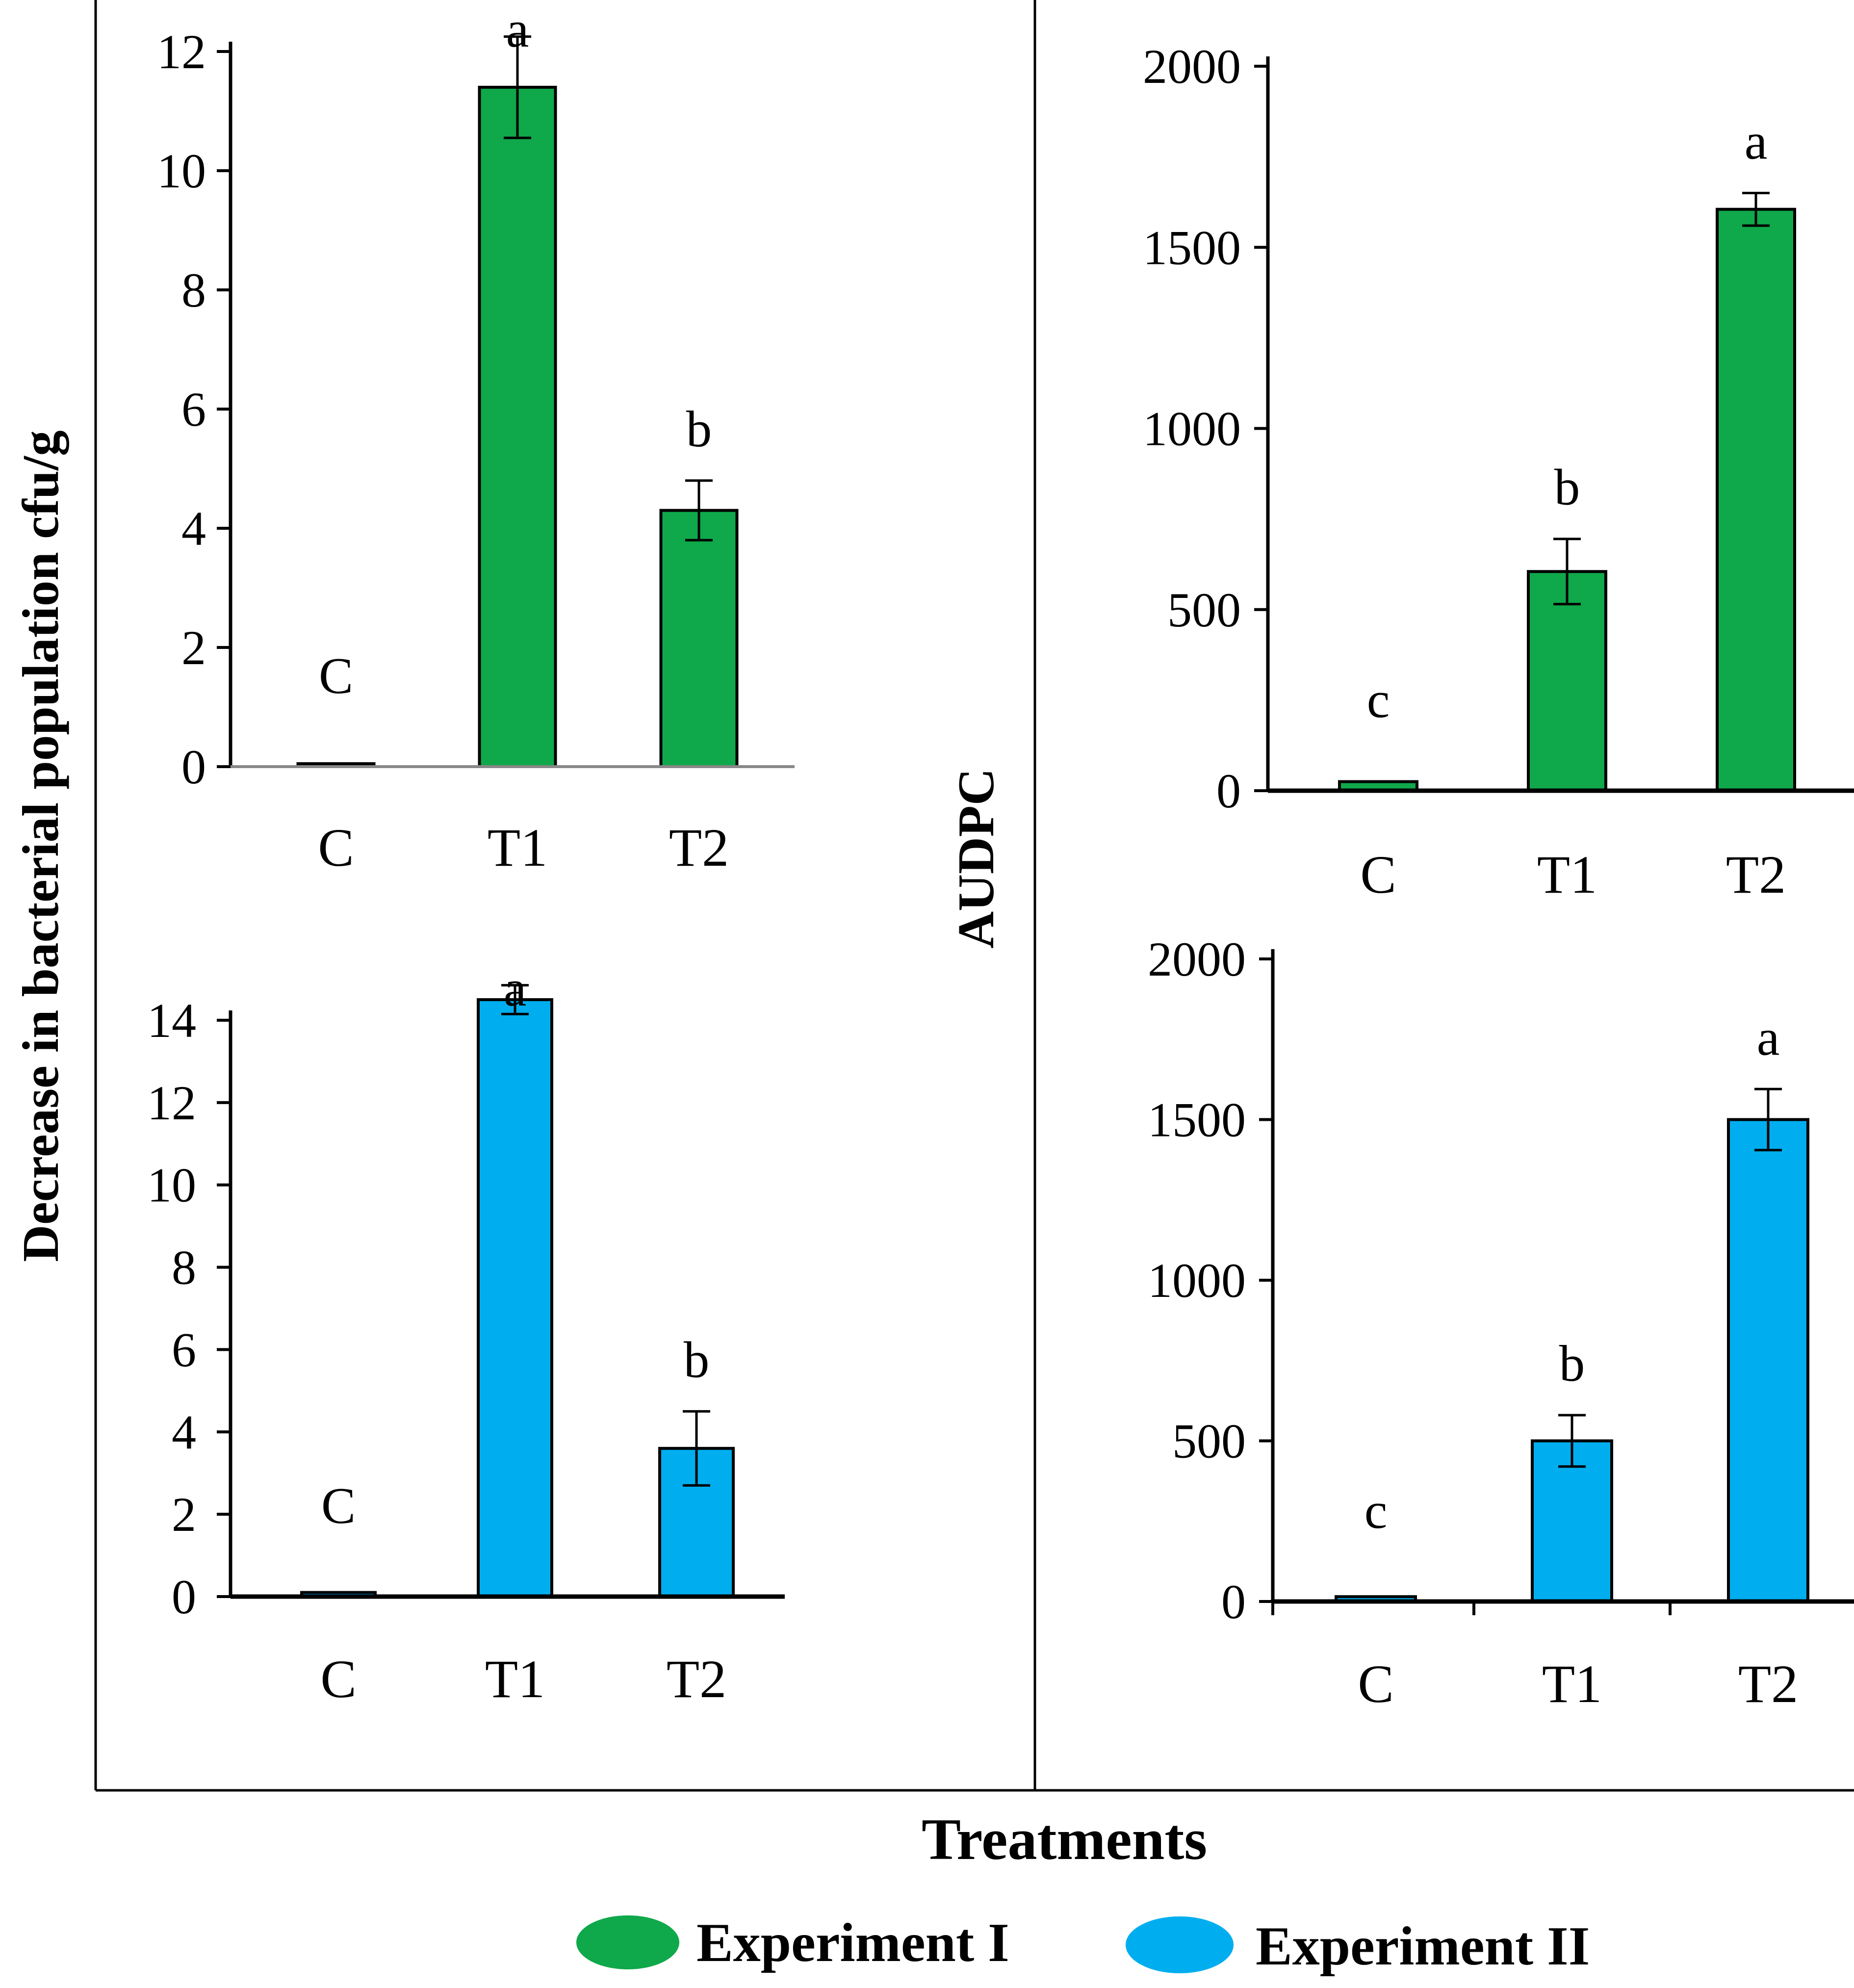 The image size is (1854, 1988). What do you see at coordinates (40, 846) in the screenshot?
I see `left-y-axis-label: Decrease in bacterial population cfu/g` at bounding box center [40, 846].